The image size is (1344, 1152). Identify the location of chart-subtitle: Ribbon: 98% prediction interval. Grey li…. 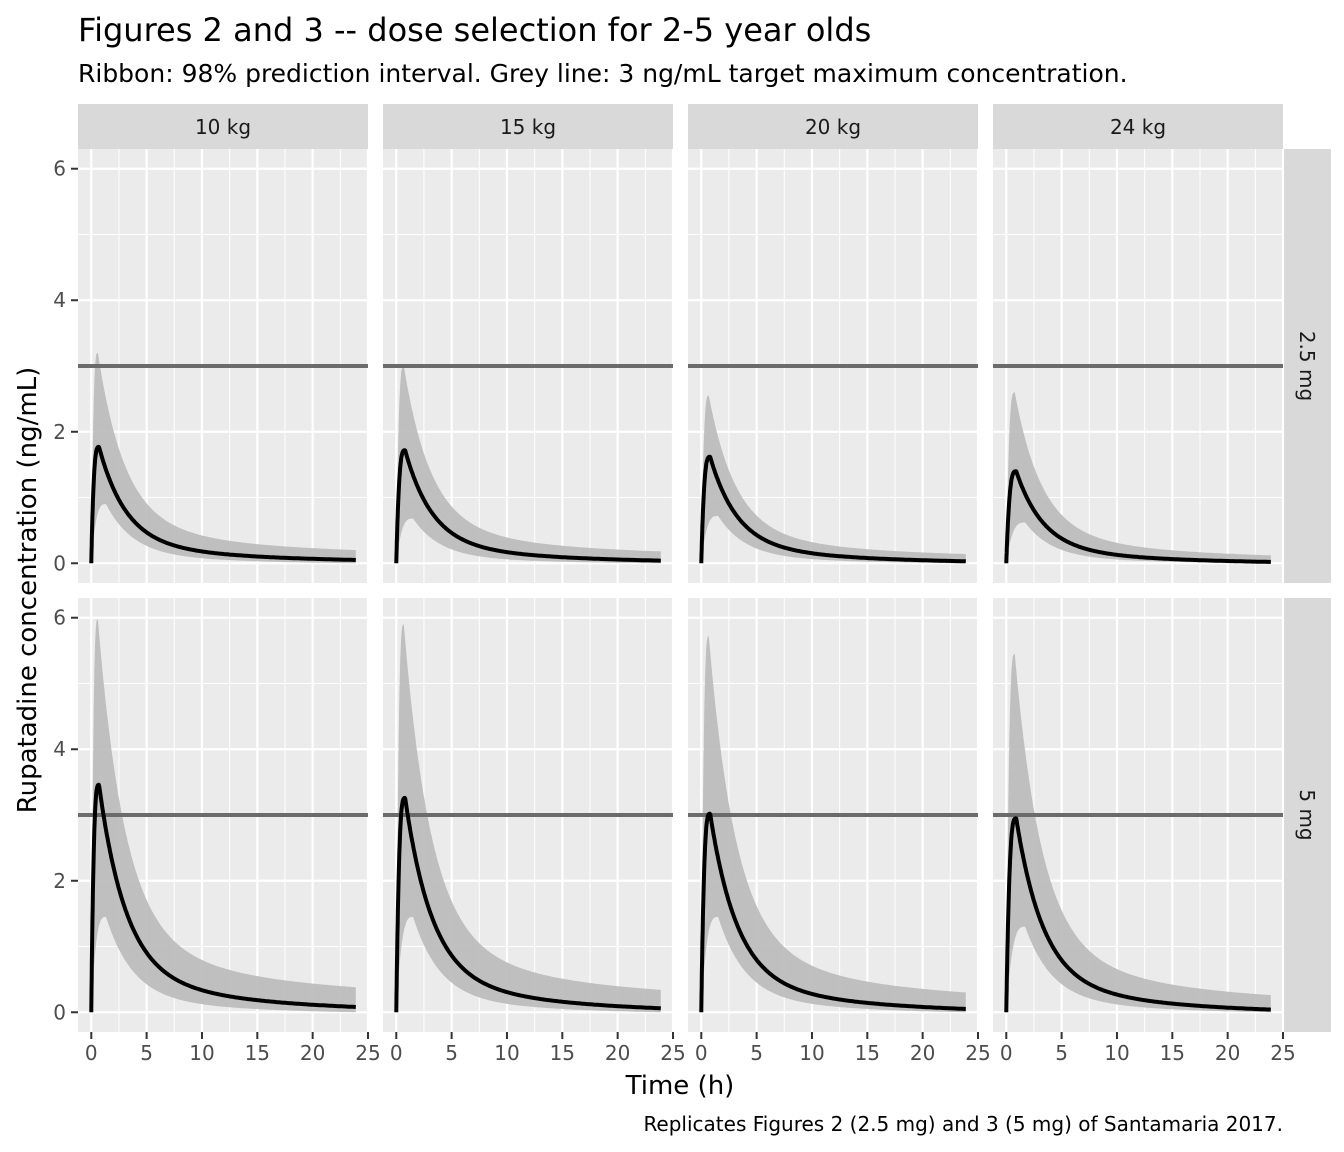
(603, 73).